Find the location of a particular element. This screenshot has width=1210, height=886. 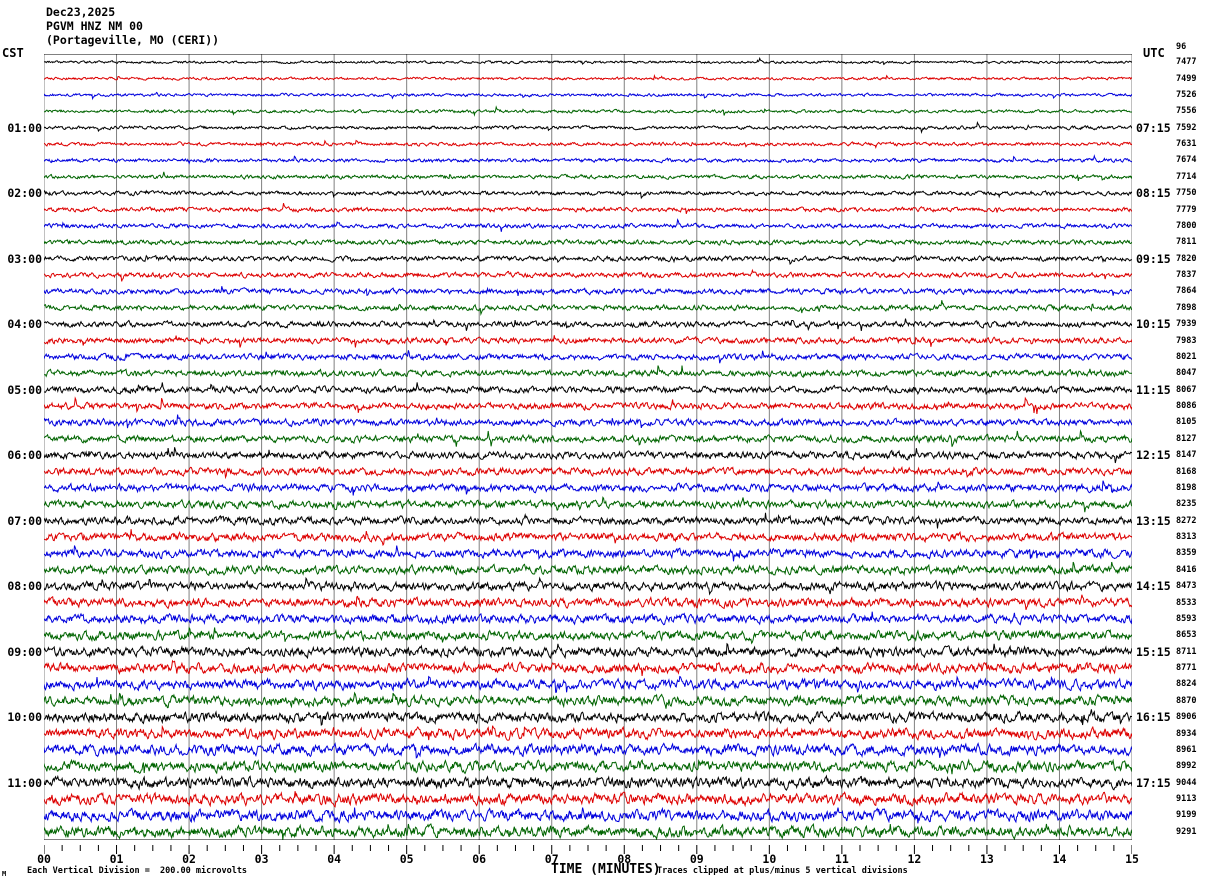

utc-time-label: 08:15 is located at coordinates (1153, 193).